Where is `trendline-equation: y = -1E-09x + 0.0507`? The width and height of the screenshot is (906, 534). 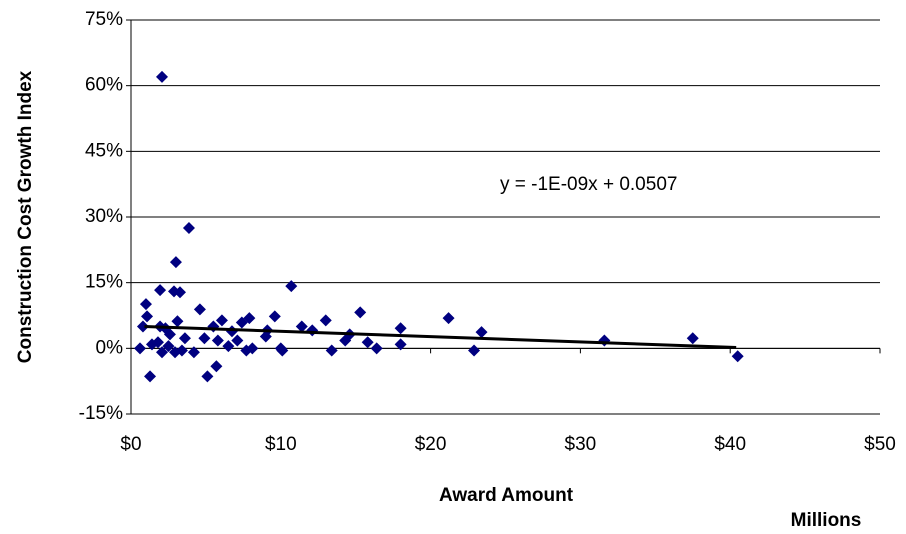 trendline-equation: y = -1E-09x + 0.0507 is located at coordinates (588, 184).